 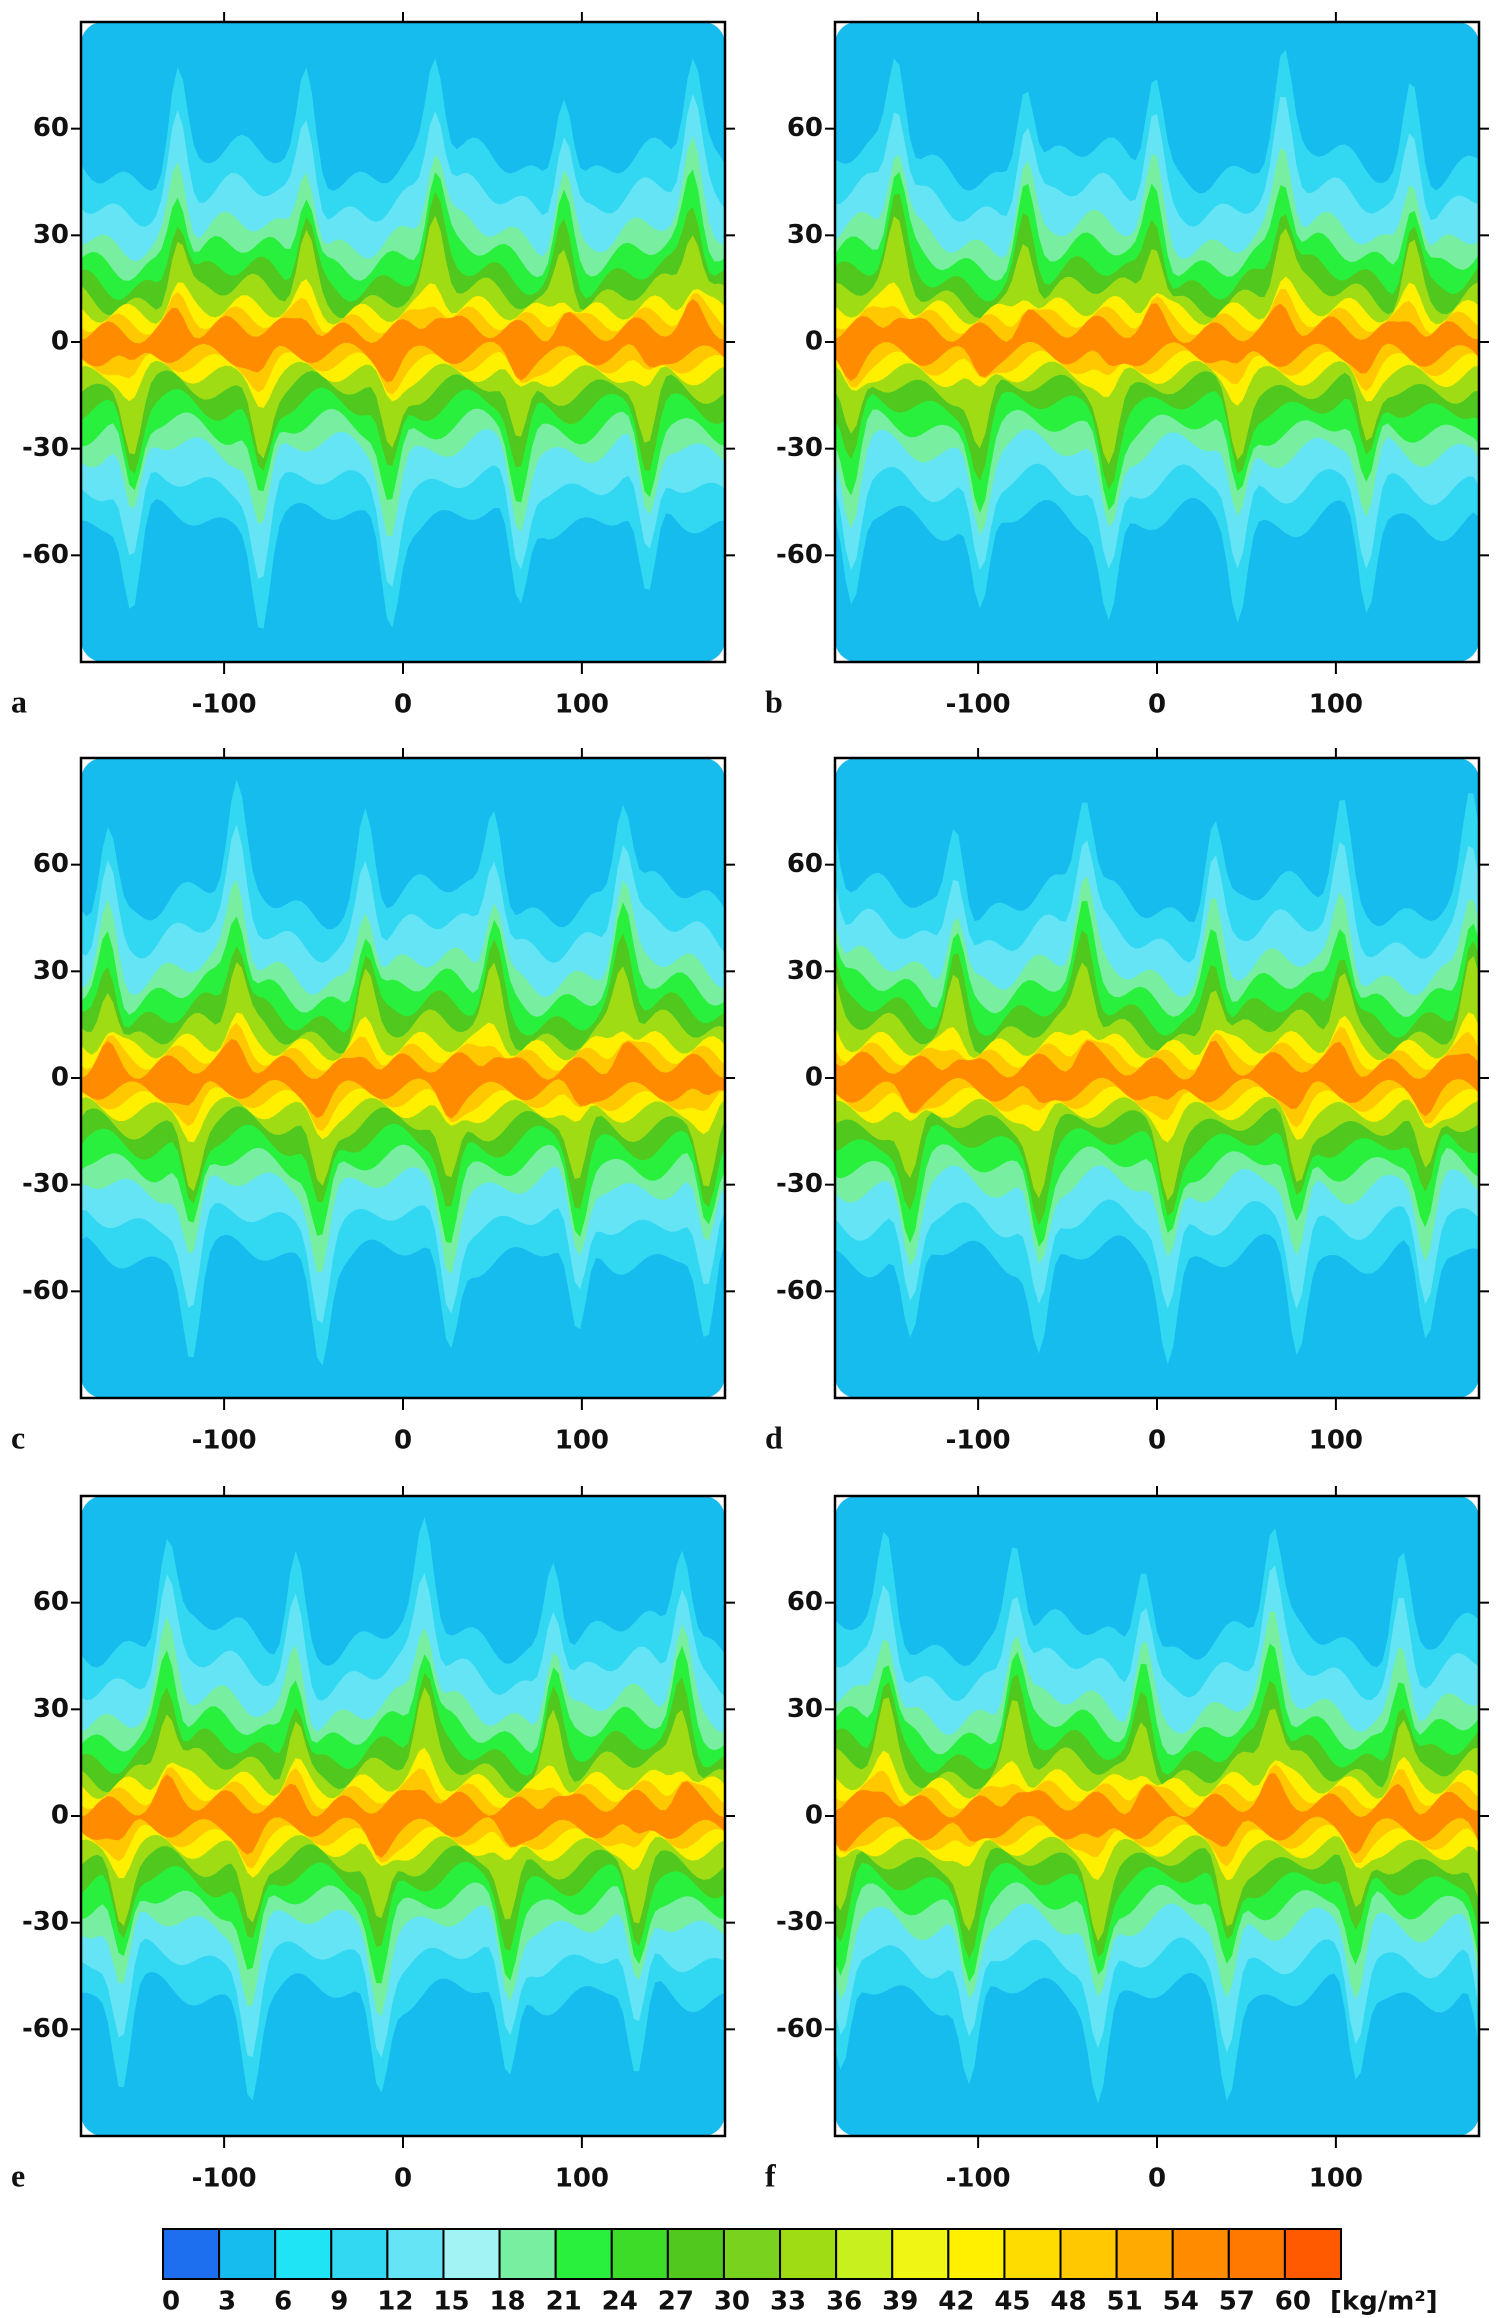 I want to click on colorbar-label: 3, so click(x=227, y=2302).